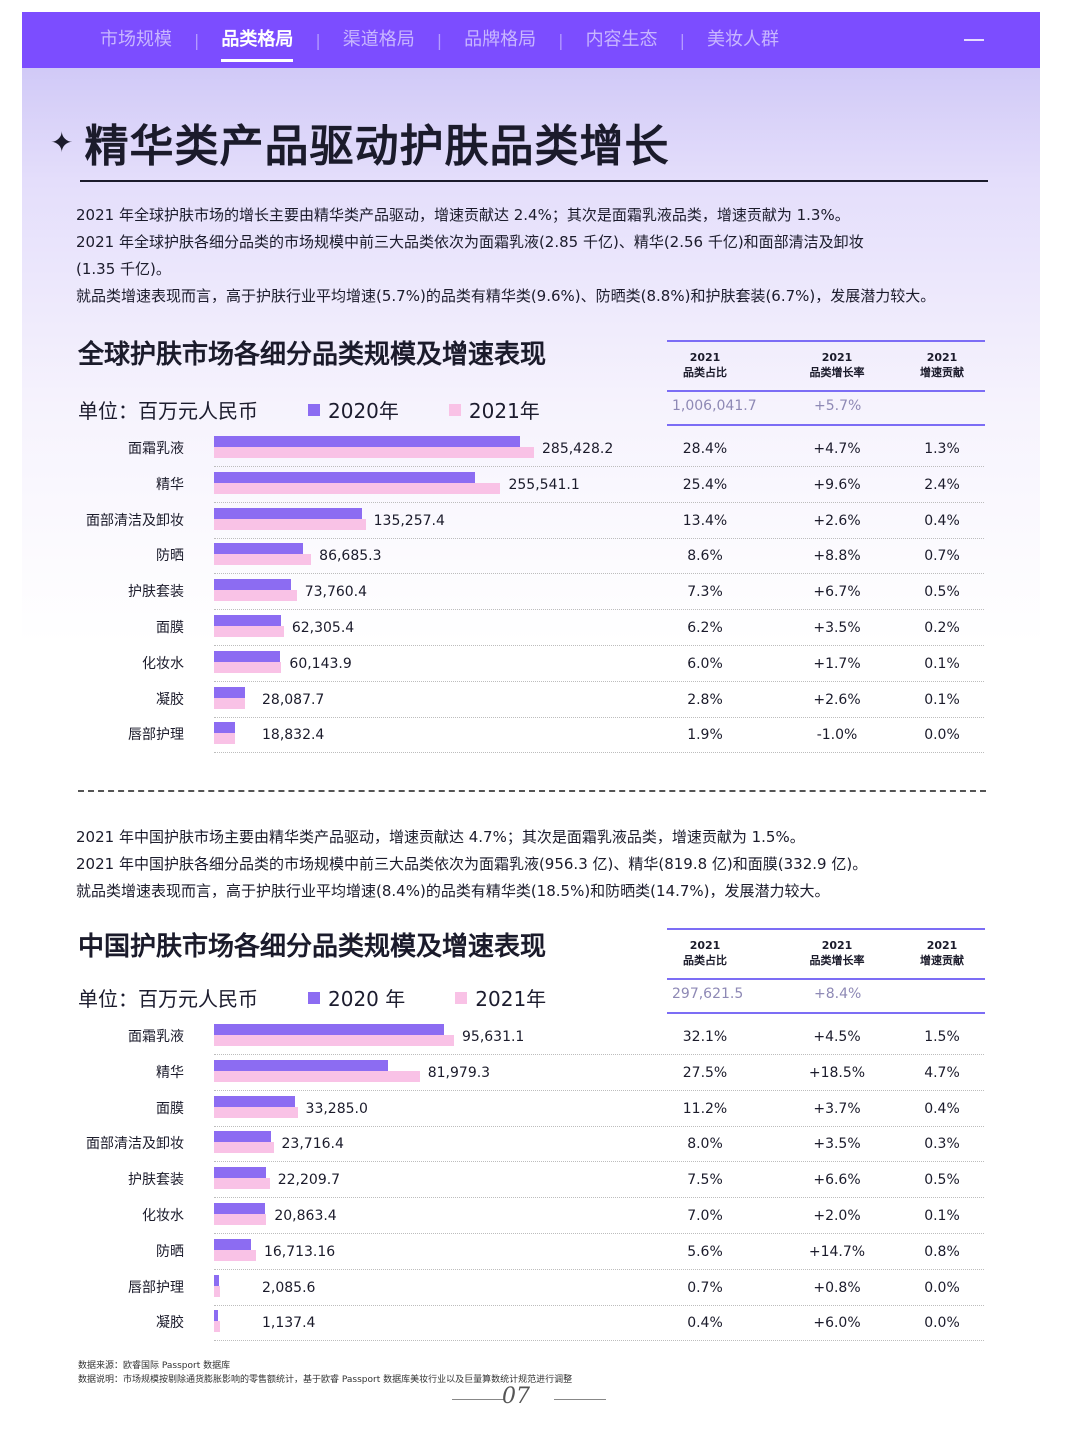  Describe the element at coordinates (163, 1216) in the screenshot. I see `category-label: 化妆水` at that location.